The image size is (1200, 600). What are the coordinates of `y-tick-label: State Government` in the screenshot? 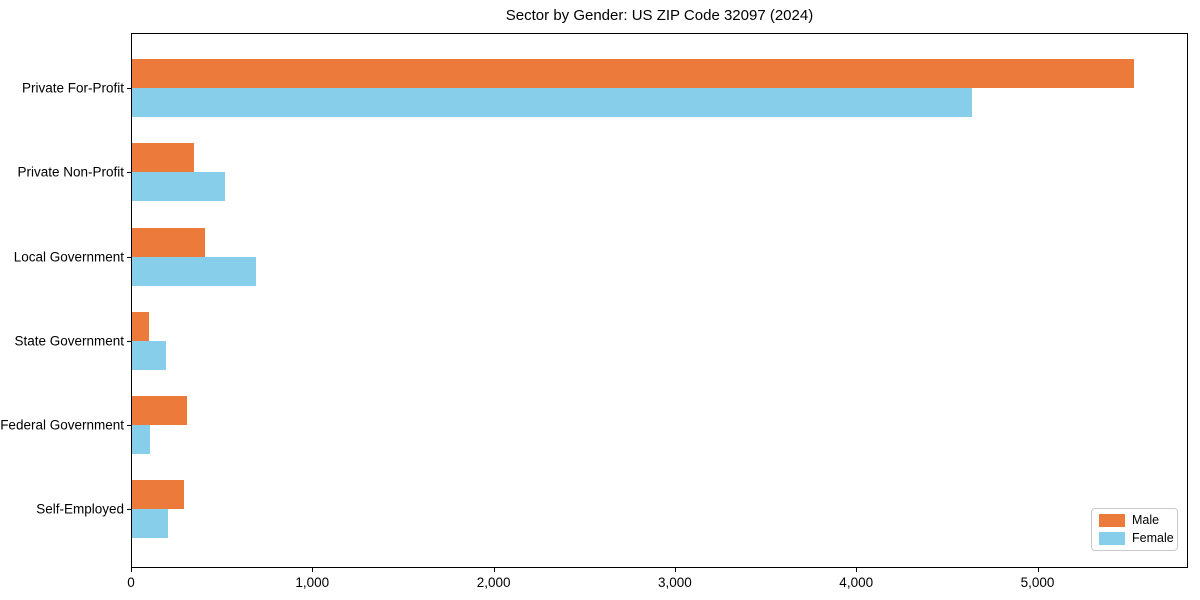 It's located at (69, 341).